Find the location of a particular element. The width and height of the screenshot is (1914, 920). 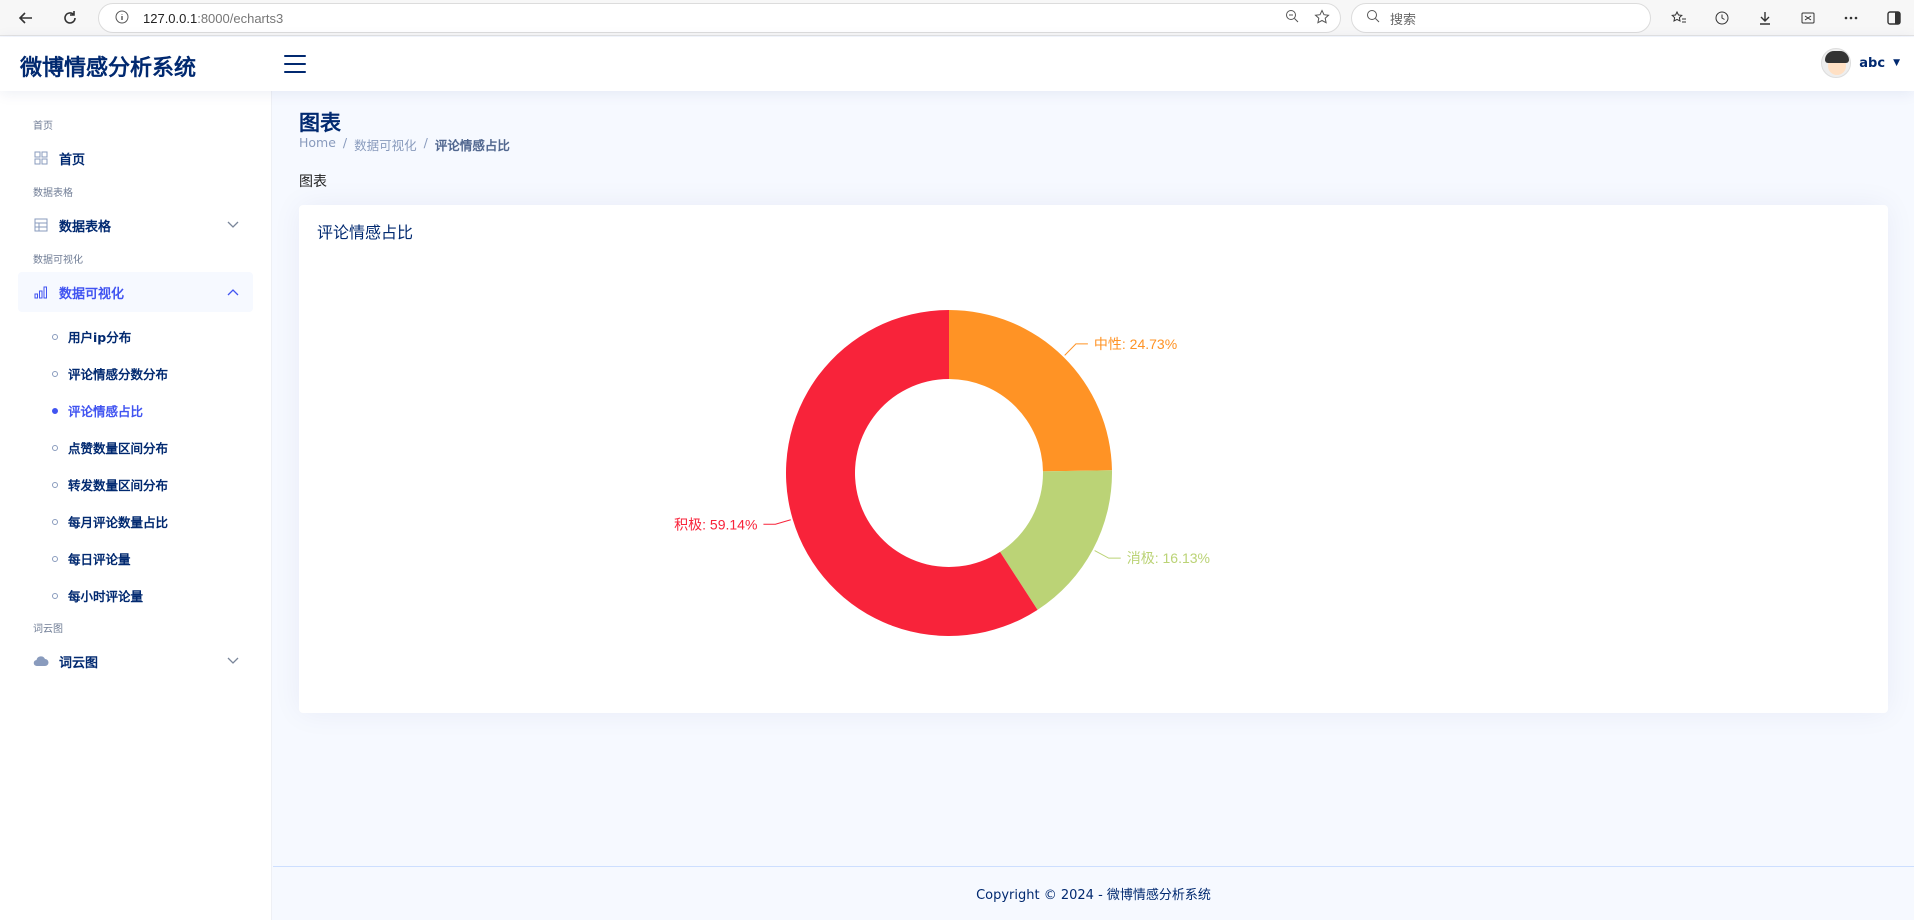

search-placeholder: 搜索 is located at coordinates (1403, 20).